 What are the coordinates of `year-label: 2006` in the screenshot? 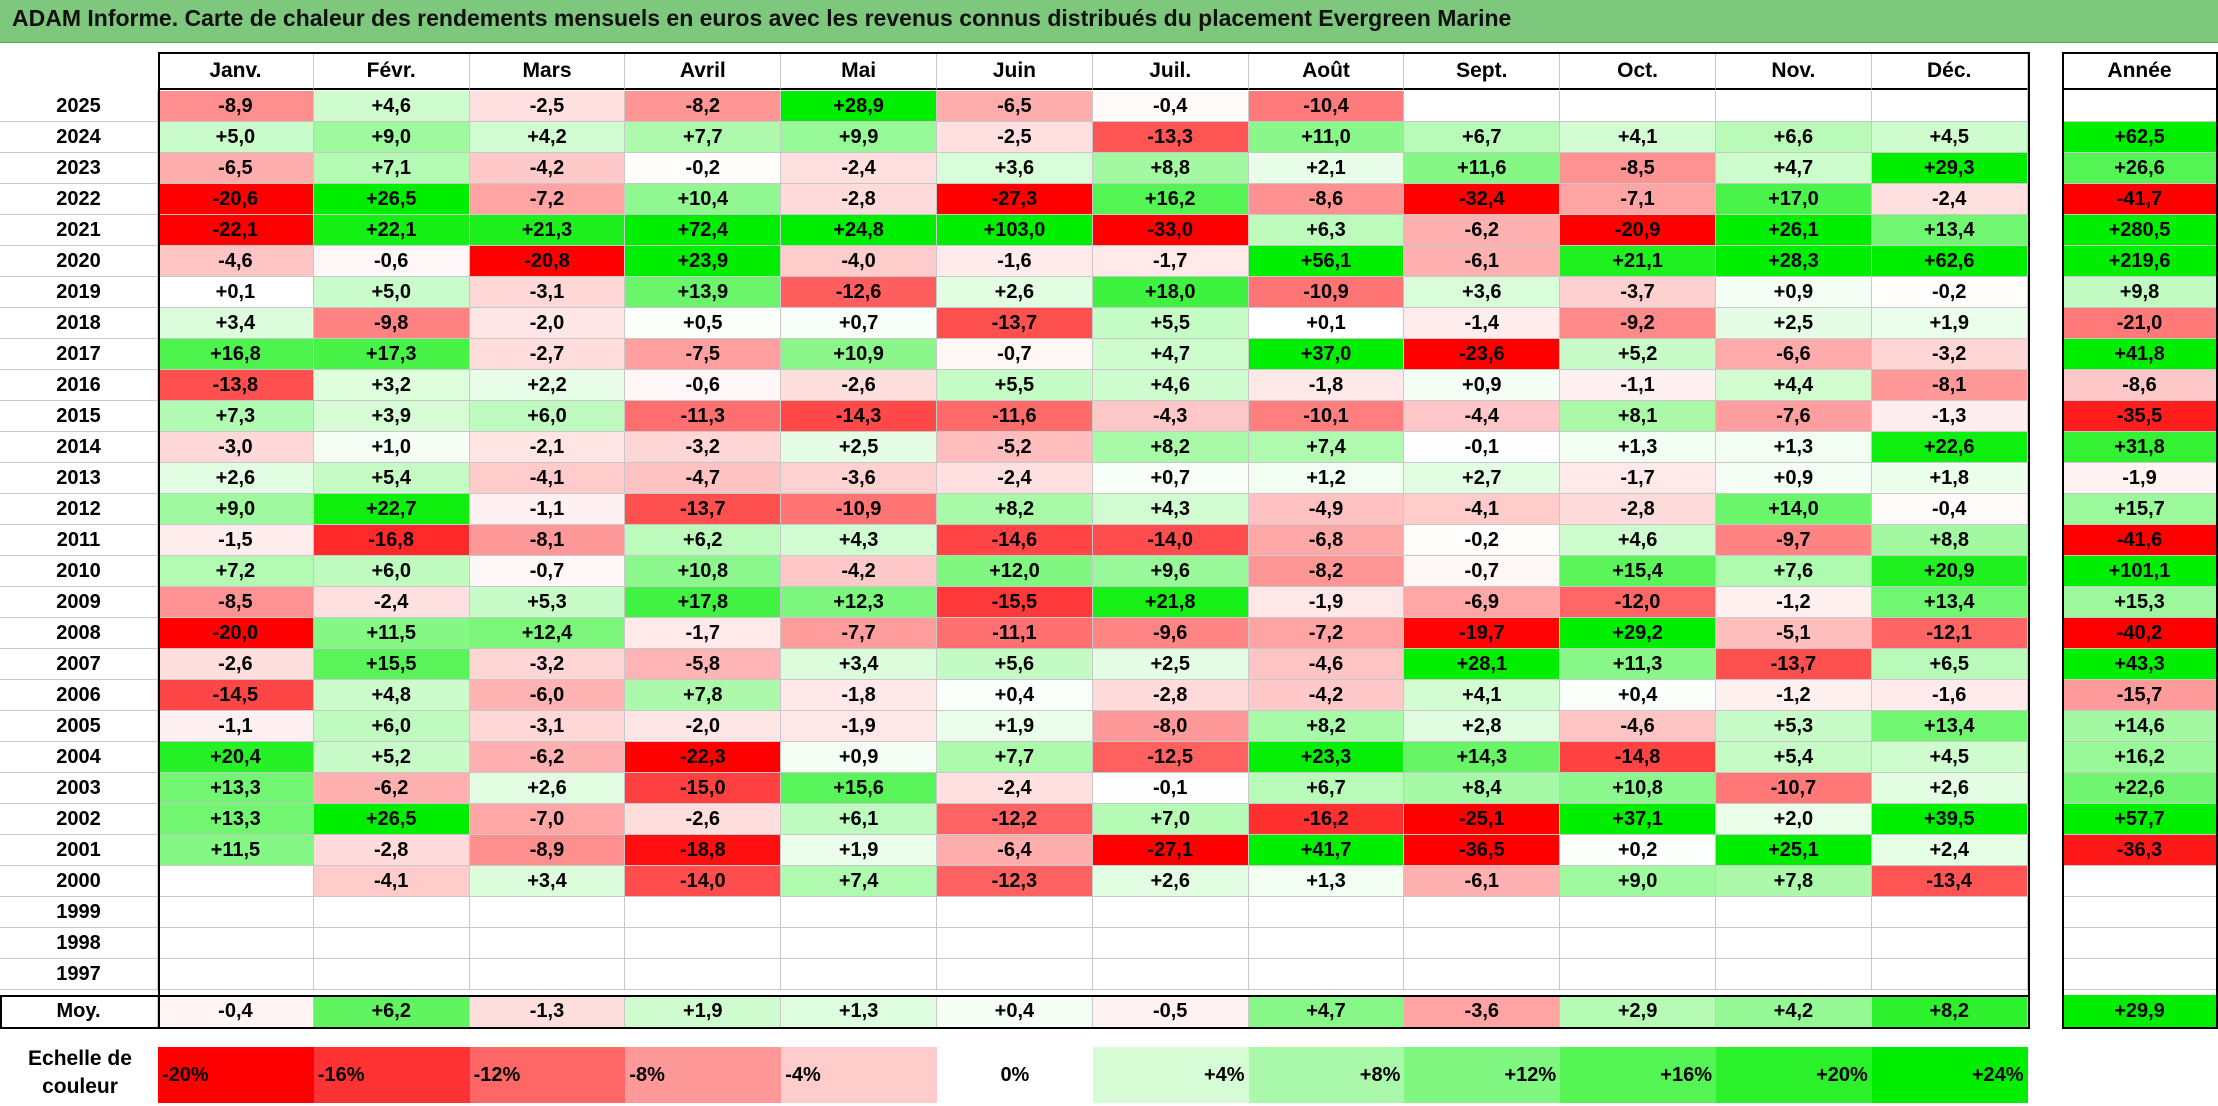 It's located at (79, 695).